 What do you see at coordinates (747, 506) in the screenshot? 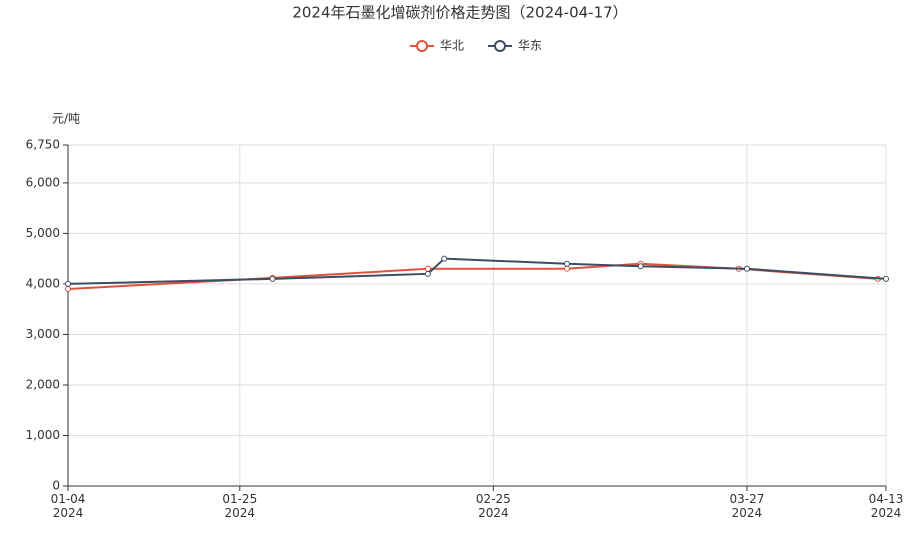
I see `x-tick-label: 03-27 2024` at bounding box center [747, 506].